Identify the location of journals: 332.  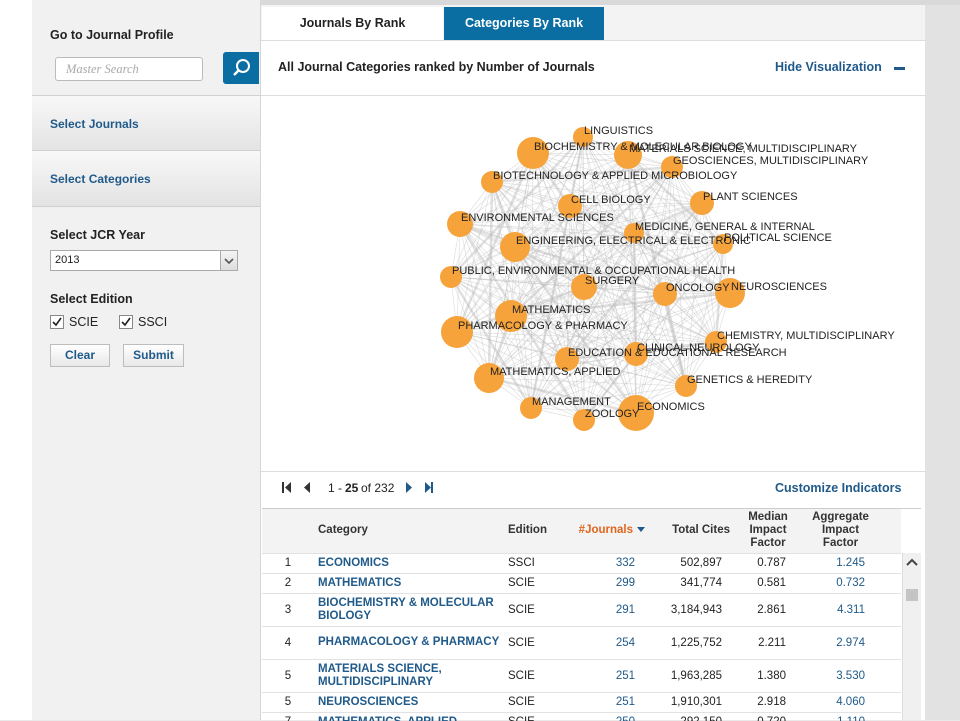
(625, 563).